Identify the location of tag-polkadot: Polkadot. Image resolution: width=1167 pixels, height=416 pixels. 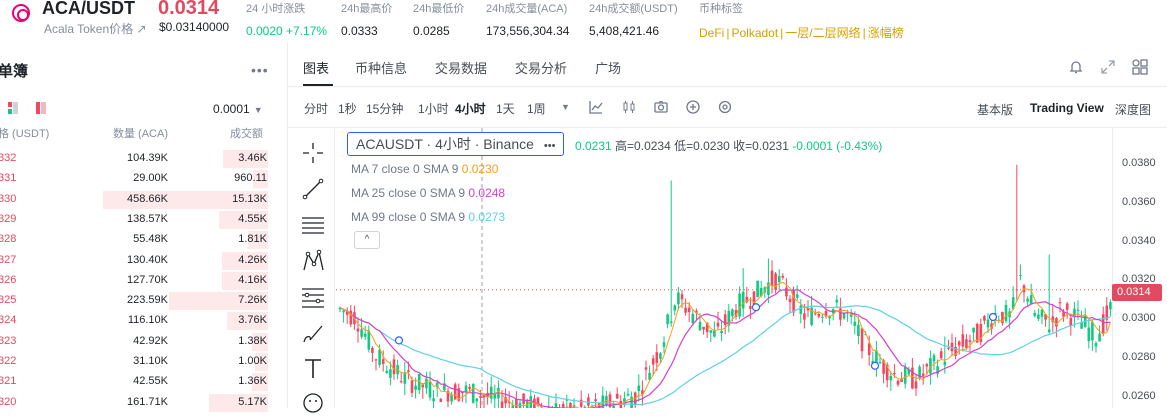
(754, 33).